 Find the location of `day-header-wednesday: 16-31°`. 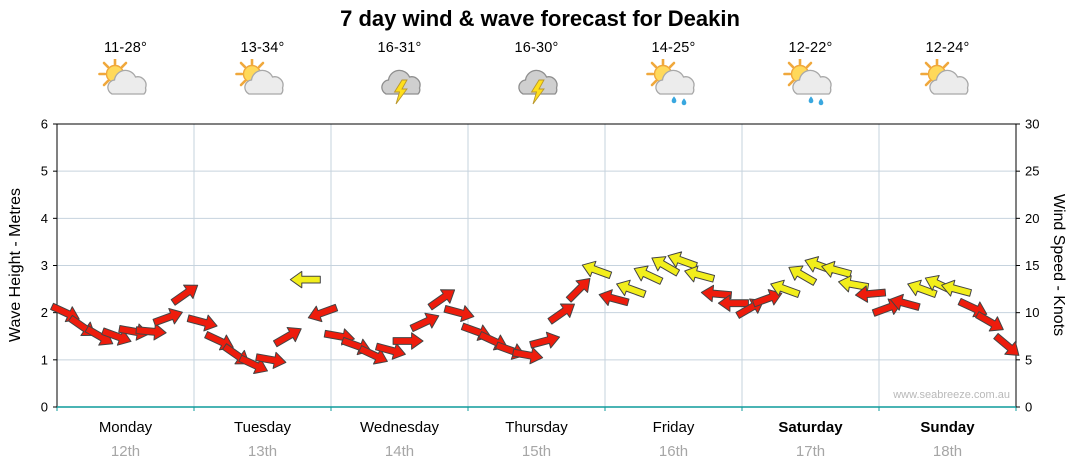

day-header-wednesday: 16-31° is located at coordinates (399, 73).